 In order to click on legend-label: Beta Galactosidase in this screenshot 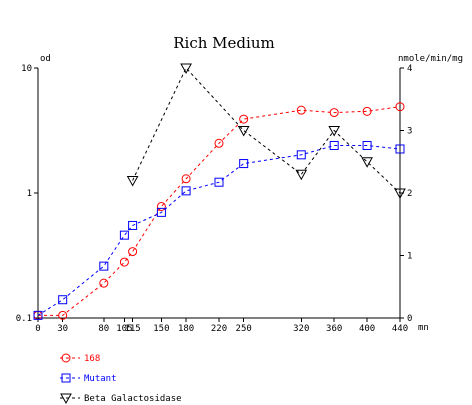, I will do `click(133, 399)`.